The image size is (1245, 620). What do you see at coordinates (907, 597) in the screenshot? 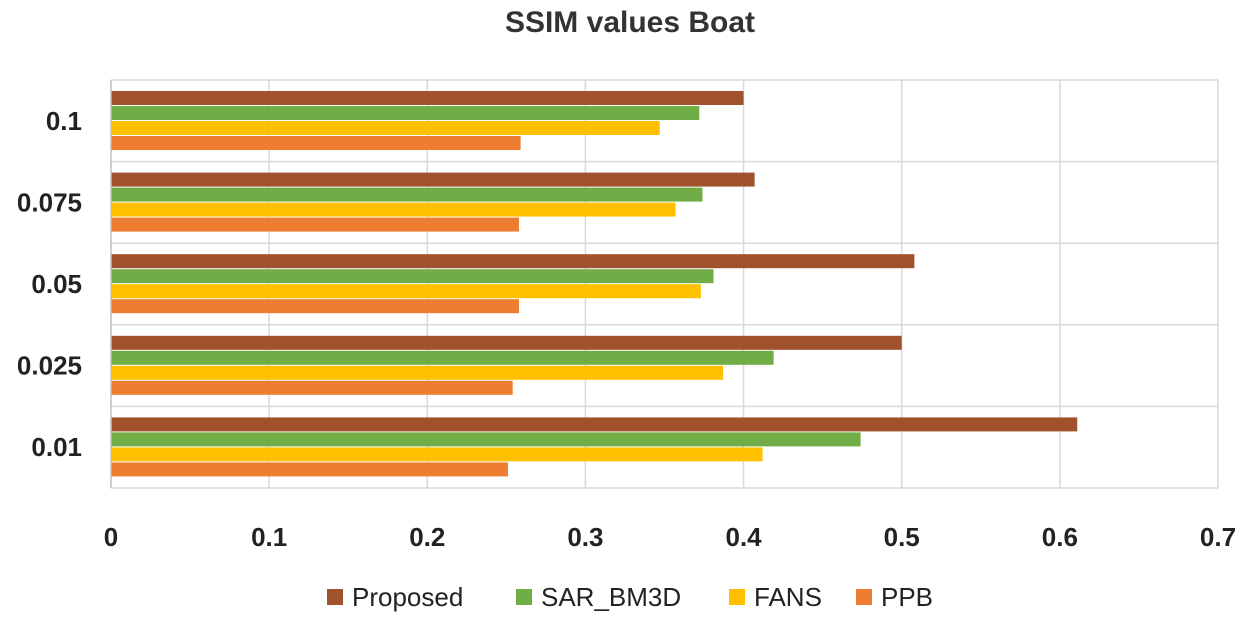
I see `legend-label: PPB` at bounding box center [907, 597].